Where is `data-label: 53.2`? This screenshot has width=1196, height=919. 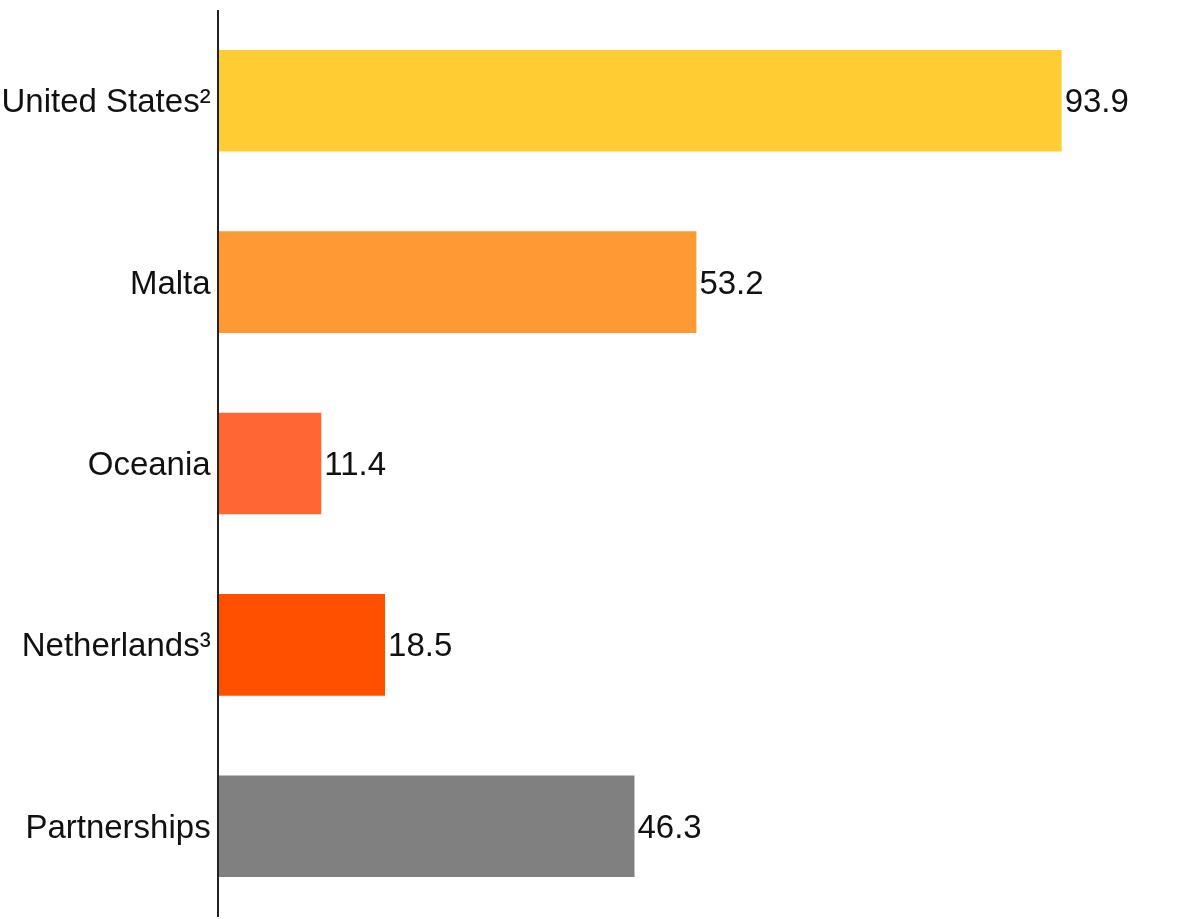
data-label: 53.2 is located at coordinates (731, 282).